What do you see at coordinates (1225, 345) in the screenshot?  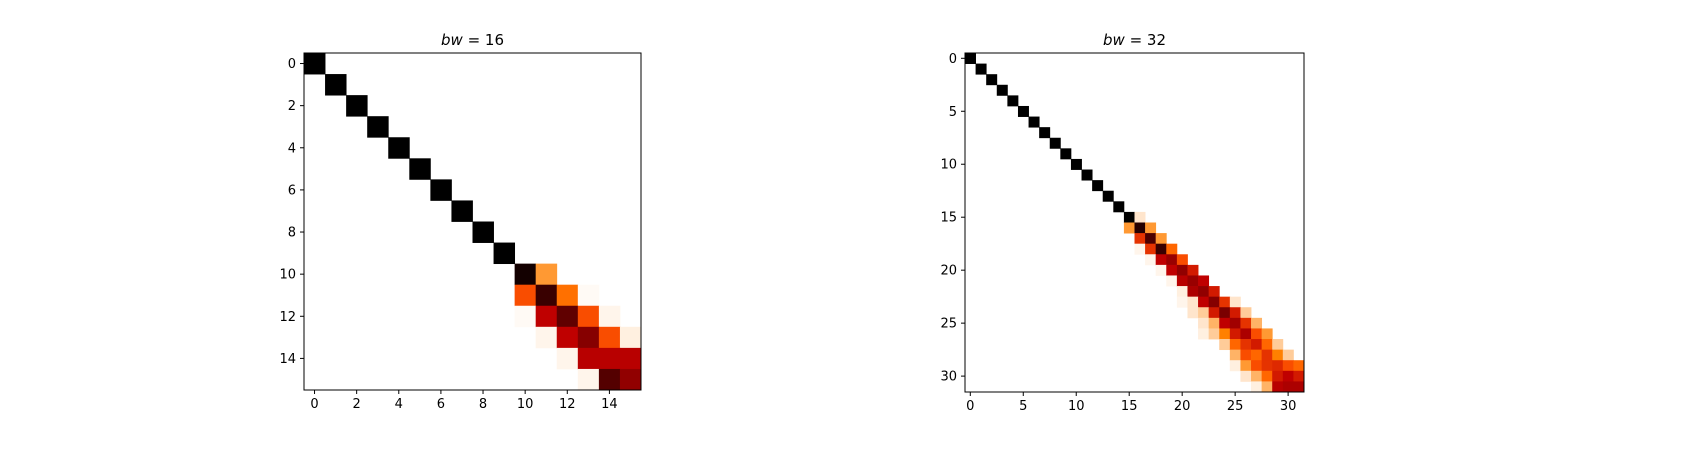 I see `heatmap-cell-r27-c24` at bounding box center [1225, 345].